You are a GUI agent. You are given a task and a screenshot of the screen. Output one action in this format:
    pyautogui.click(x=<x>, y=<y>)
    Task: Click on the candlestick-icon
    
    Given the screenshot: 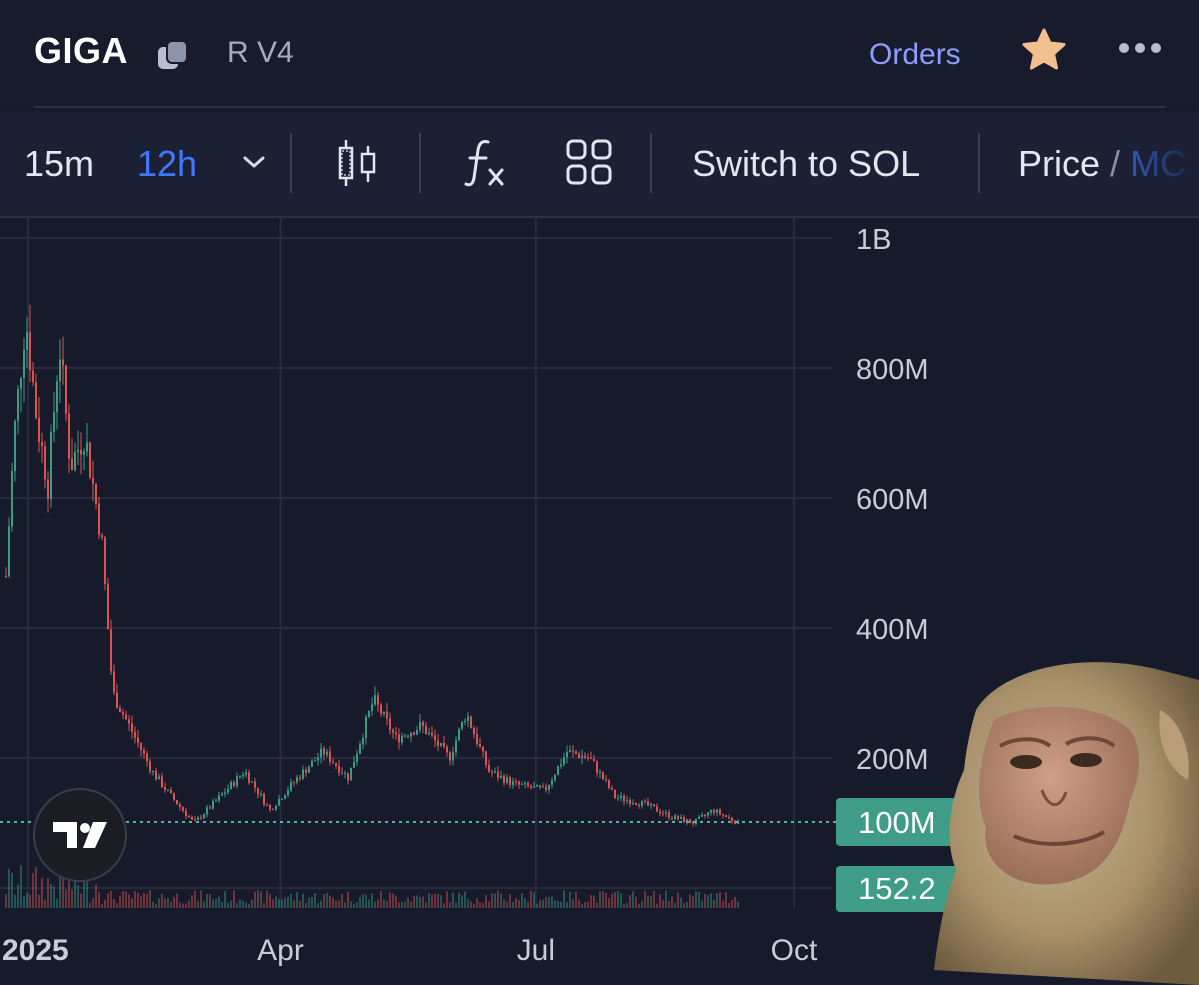 What is the action you would take?
    pyautogui.click(x=357, y=163)
    